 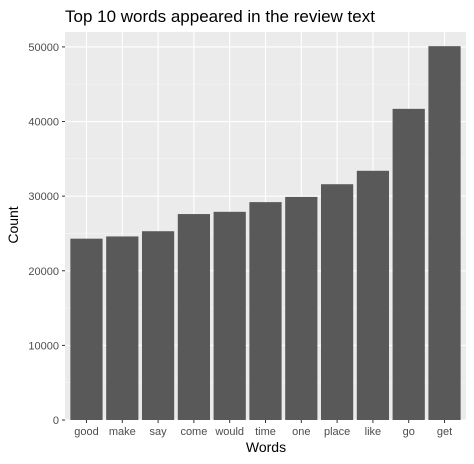 What do you see at coordinates (193, 432) in the screenshot?
I see `x-tick-label: come` at bounding box center [193, 432].